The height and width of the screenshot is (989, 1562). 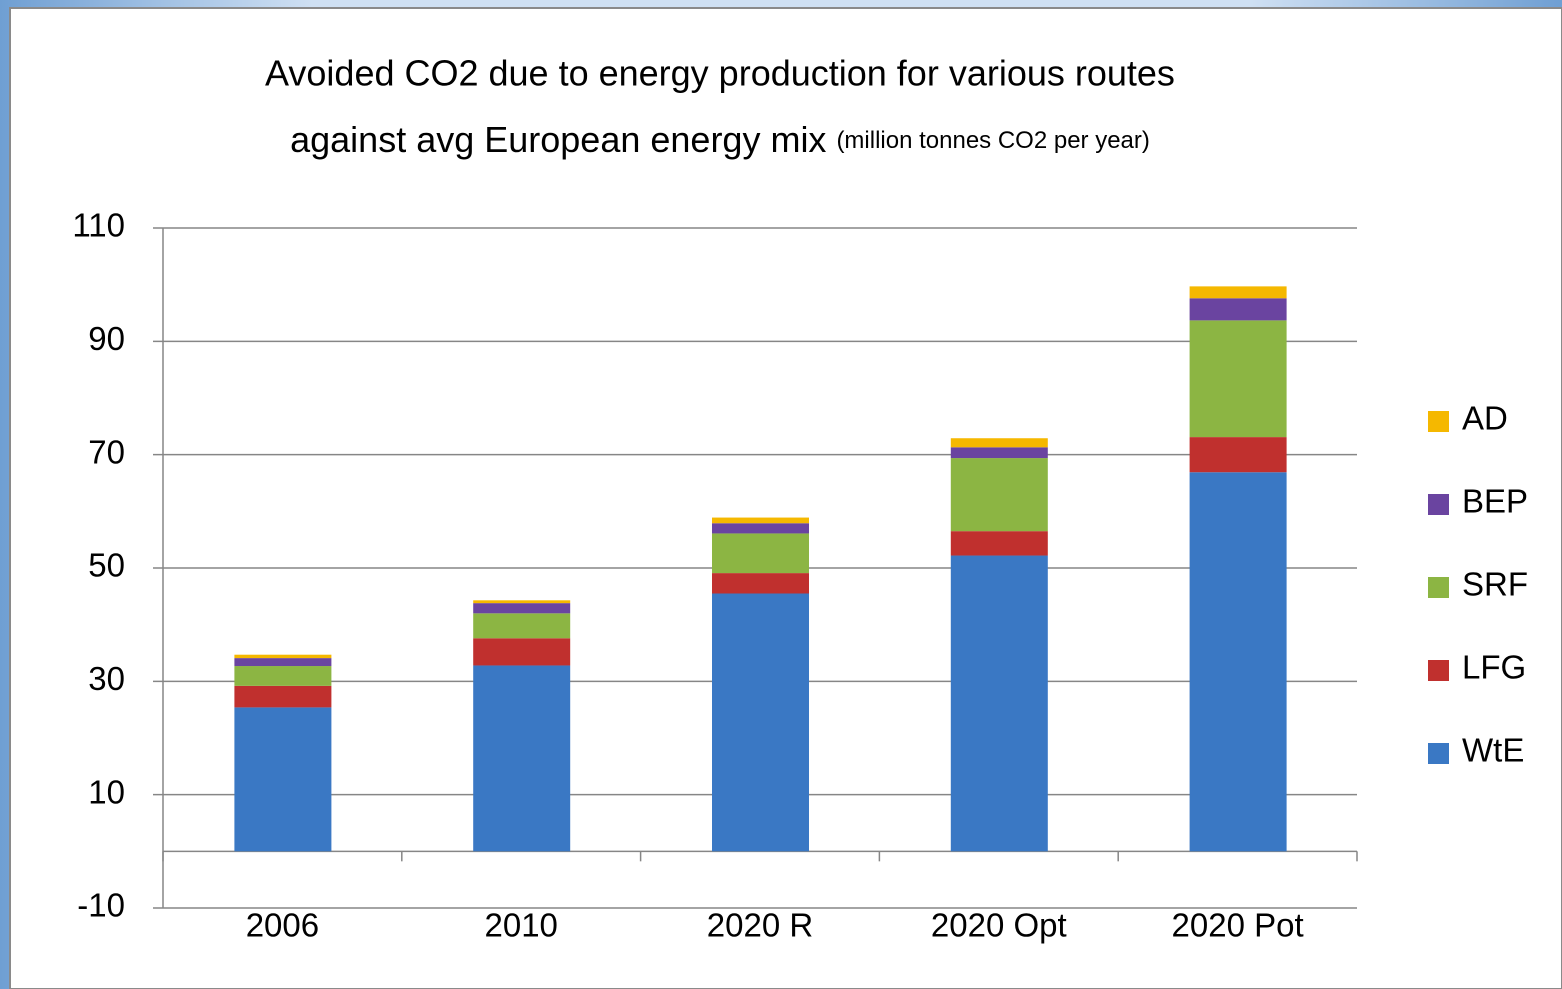 I want to click on y-tick-label: 110, so click(x=98, y=225).